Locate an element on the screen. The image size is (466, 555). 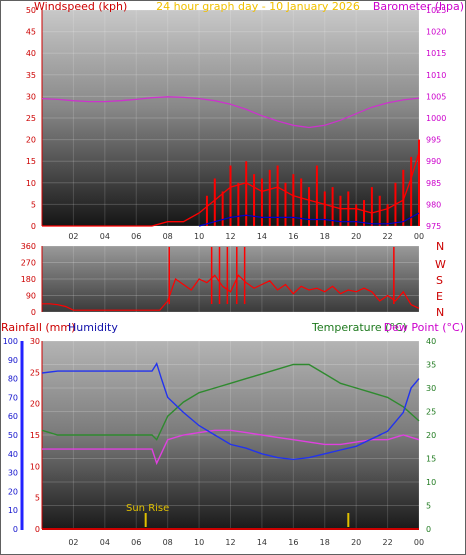
wind-x-tick-label: 14 is located at coordinates (262, 236).